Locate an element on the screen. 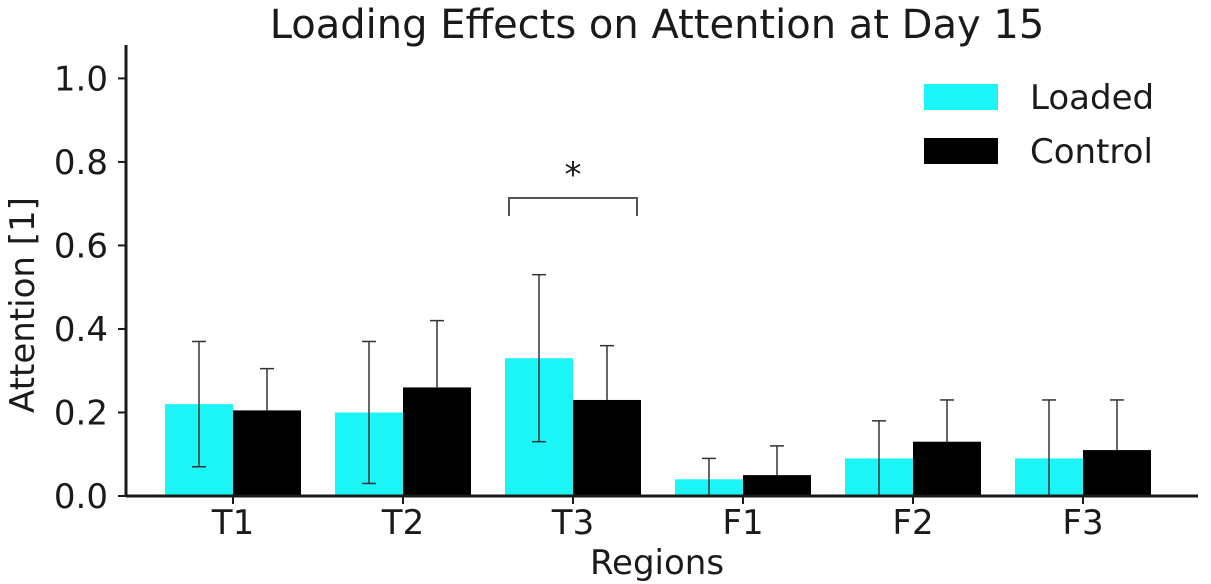 This screenshot has height=584, width=1211. bar-control-t3 is located at coordinates (607, 447).